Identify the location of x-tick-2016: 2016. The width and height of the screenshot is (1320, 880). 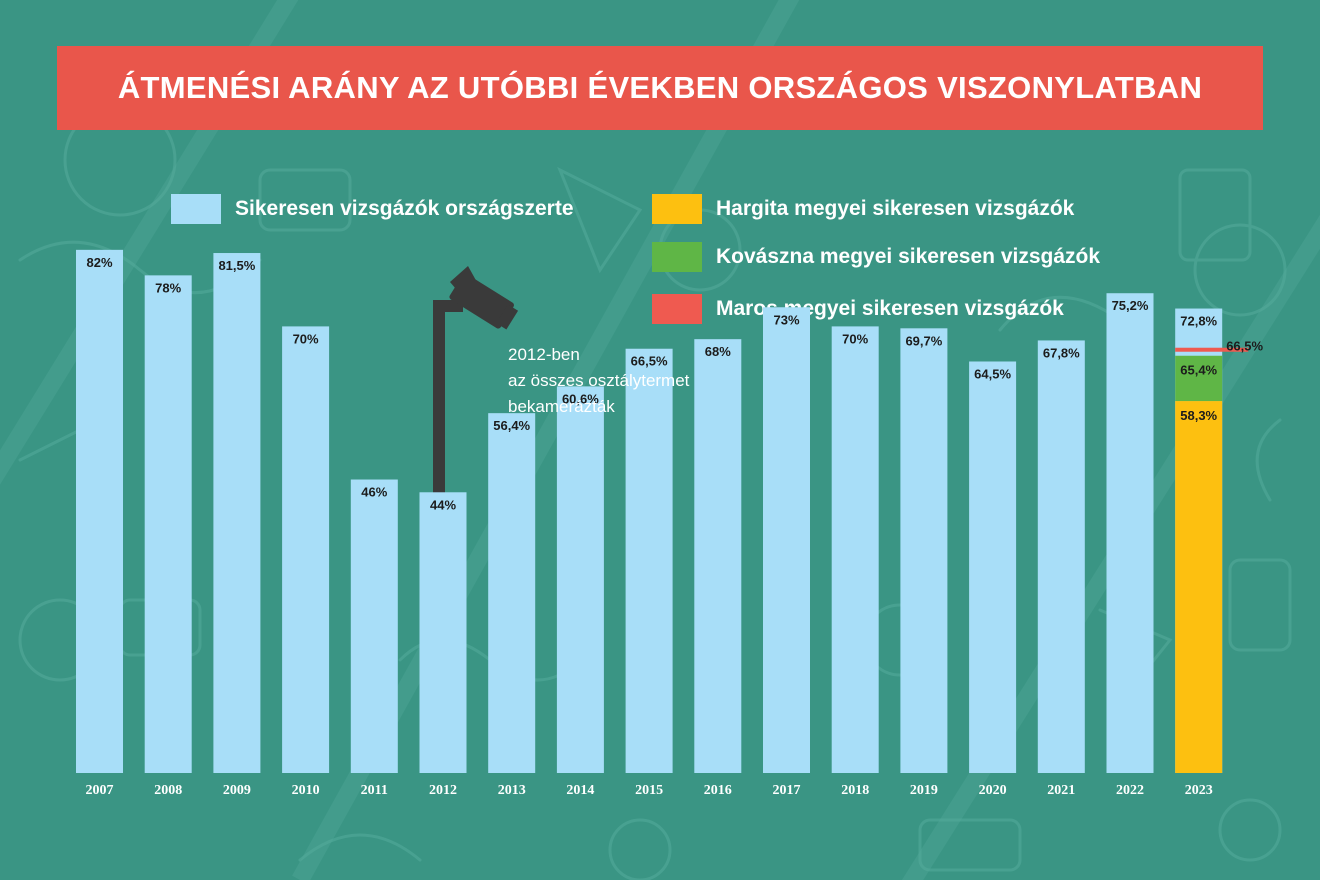
(718, 790).